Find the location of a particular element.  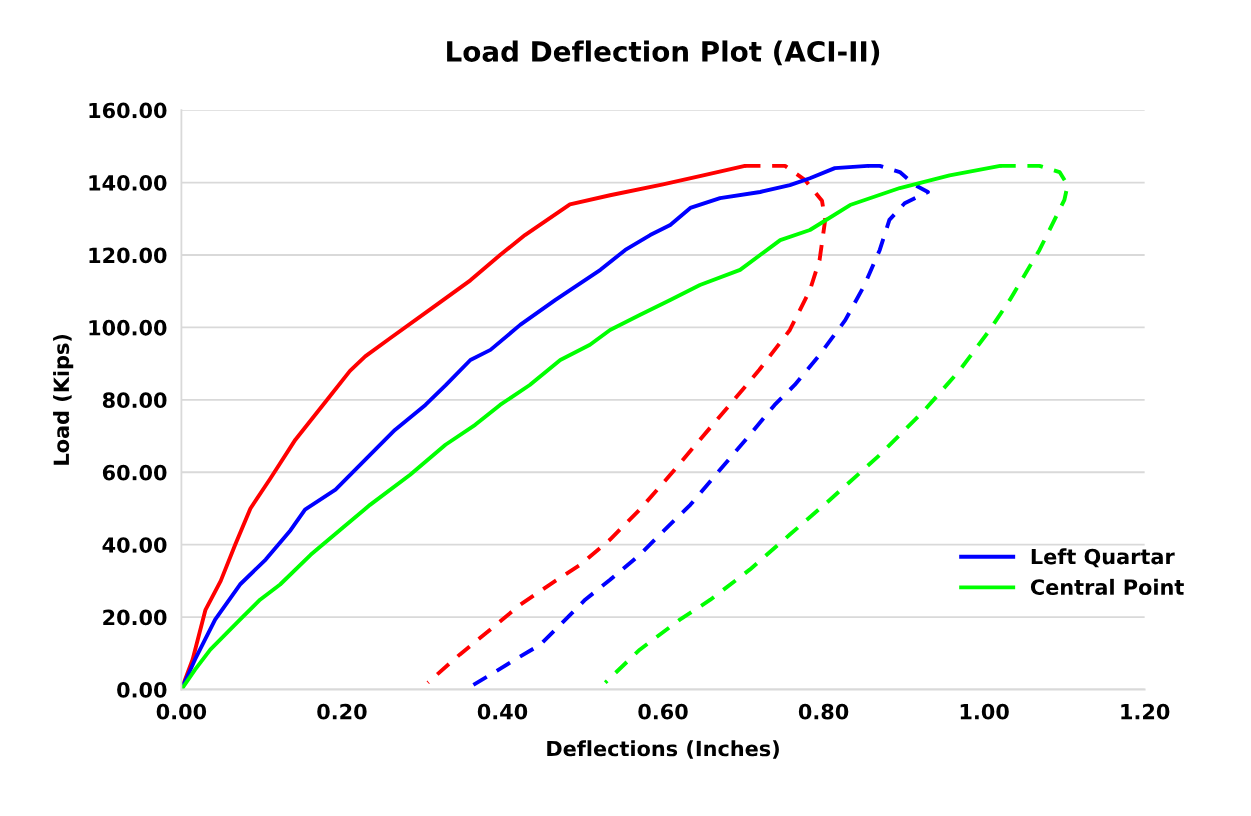

x-tick-label: 0.20 is located at coordinates (342, 711).